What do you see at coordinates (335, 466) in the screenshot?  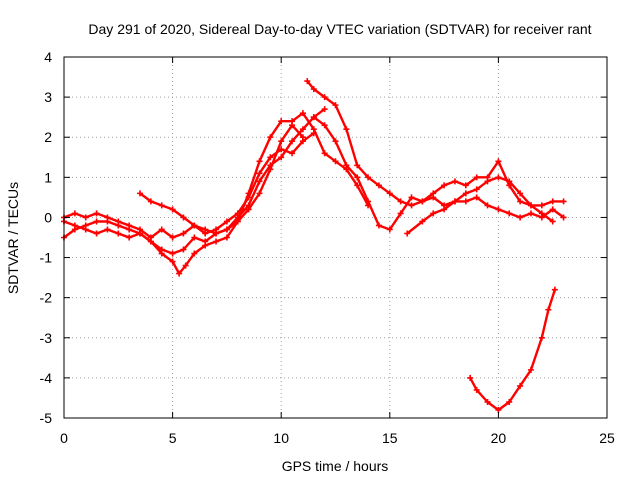 I see `x-axis-label: GPS time / hours` at bounding box center [335, 466].